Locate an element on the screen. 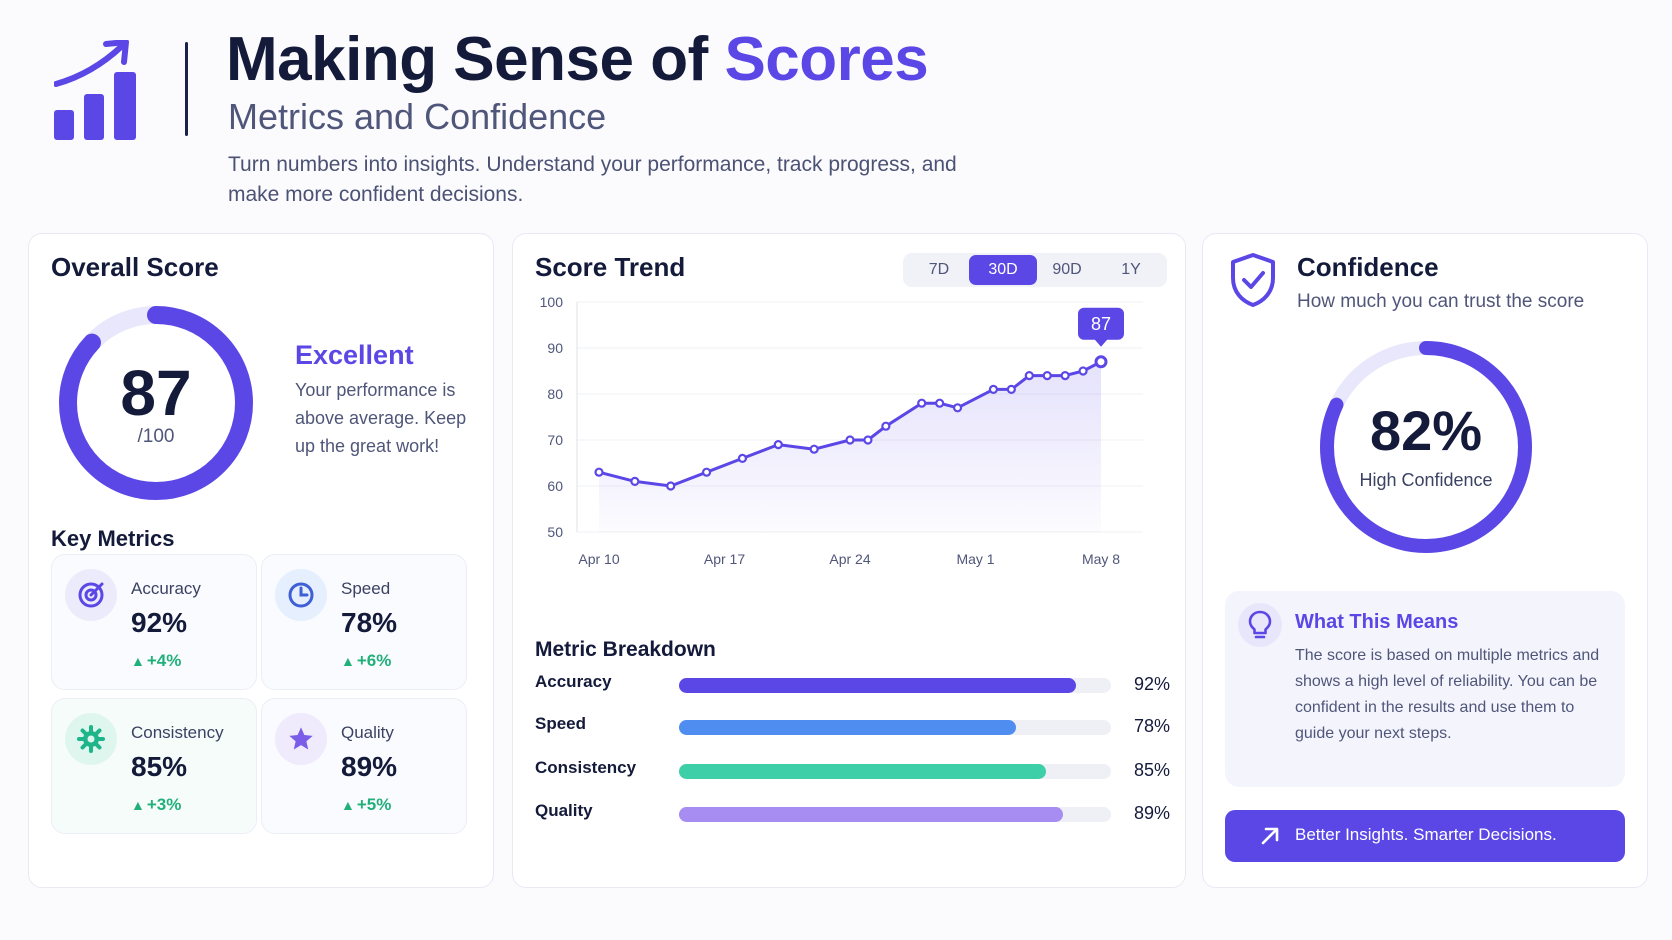 The width and height of the screenshot is (1672, 940). breakdown-row-consistency: Consistency 85% is located at coordinates (855, 771).